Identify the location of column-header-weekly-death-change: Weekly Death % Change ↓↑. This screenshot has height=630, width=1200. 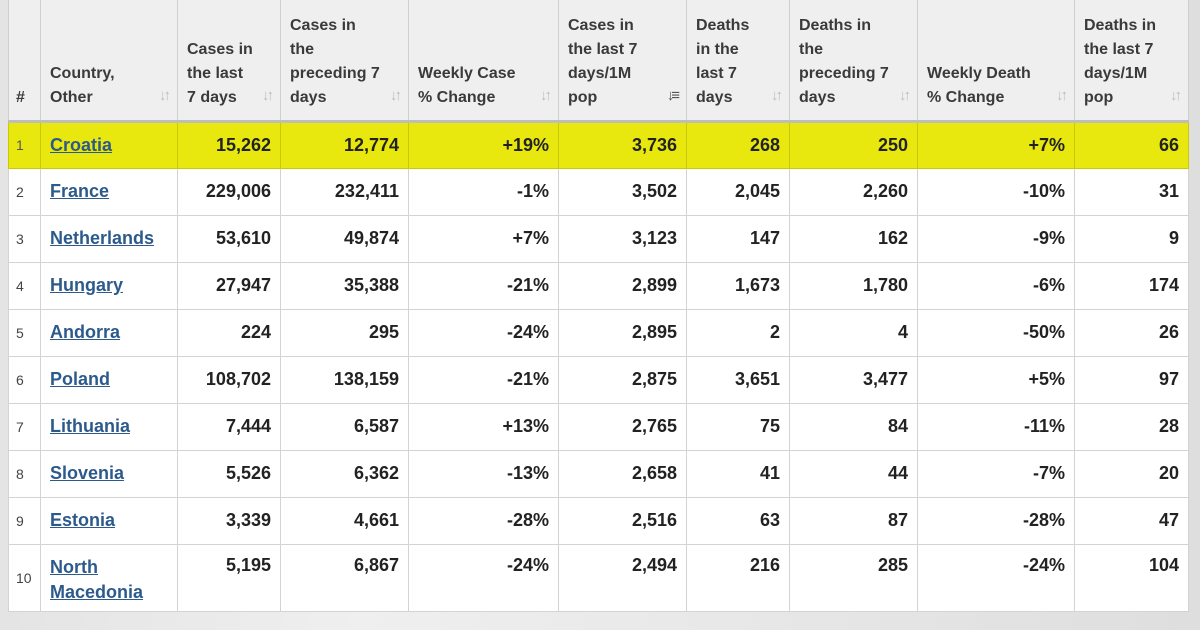
(996, 61).